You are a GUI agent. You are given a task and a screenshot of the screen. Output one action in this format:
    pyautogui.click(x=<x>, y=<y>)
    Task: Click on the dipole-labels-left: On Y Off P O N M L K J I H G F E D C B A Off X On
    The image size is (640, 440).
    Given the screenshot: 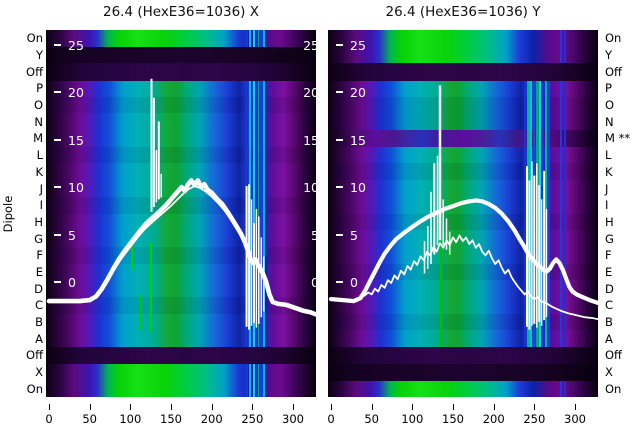 What is the action you would take?
    pyautogui.click(x=21, y=220)
    